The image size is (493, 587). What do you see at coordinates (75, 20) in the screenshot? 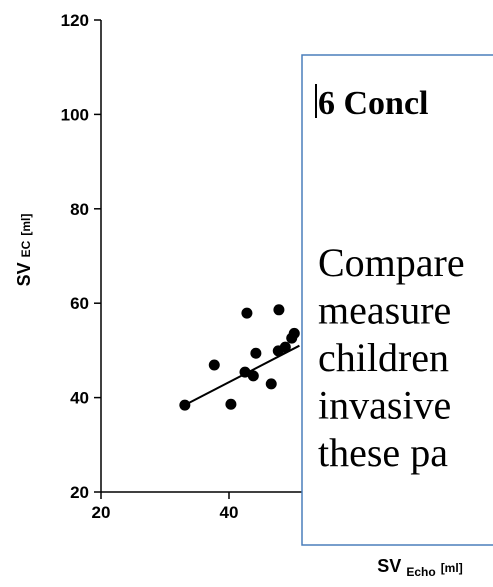
I see `y-tick-label: 120` at bounding box center [75, 20].